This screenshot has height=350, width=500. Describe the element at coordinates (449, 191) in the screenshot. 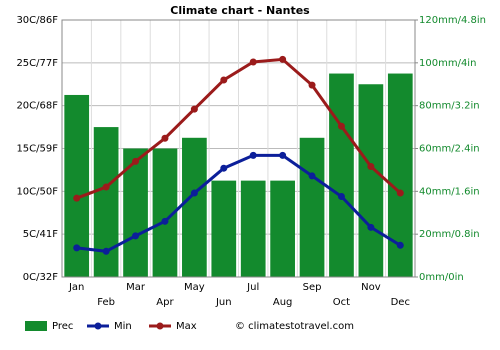

I see `y2-tick-label: 40mm/1.6in` at that location.